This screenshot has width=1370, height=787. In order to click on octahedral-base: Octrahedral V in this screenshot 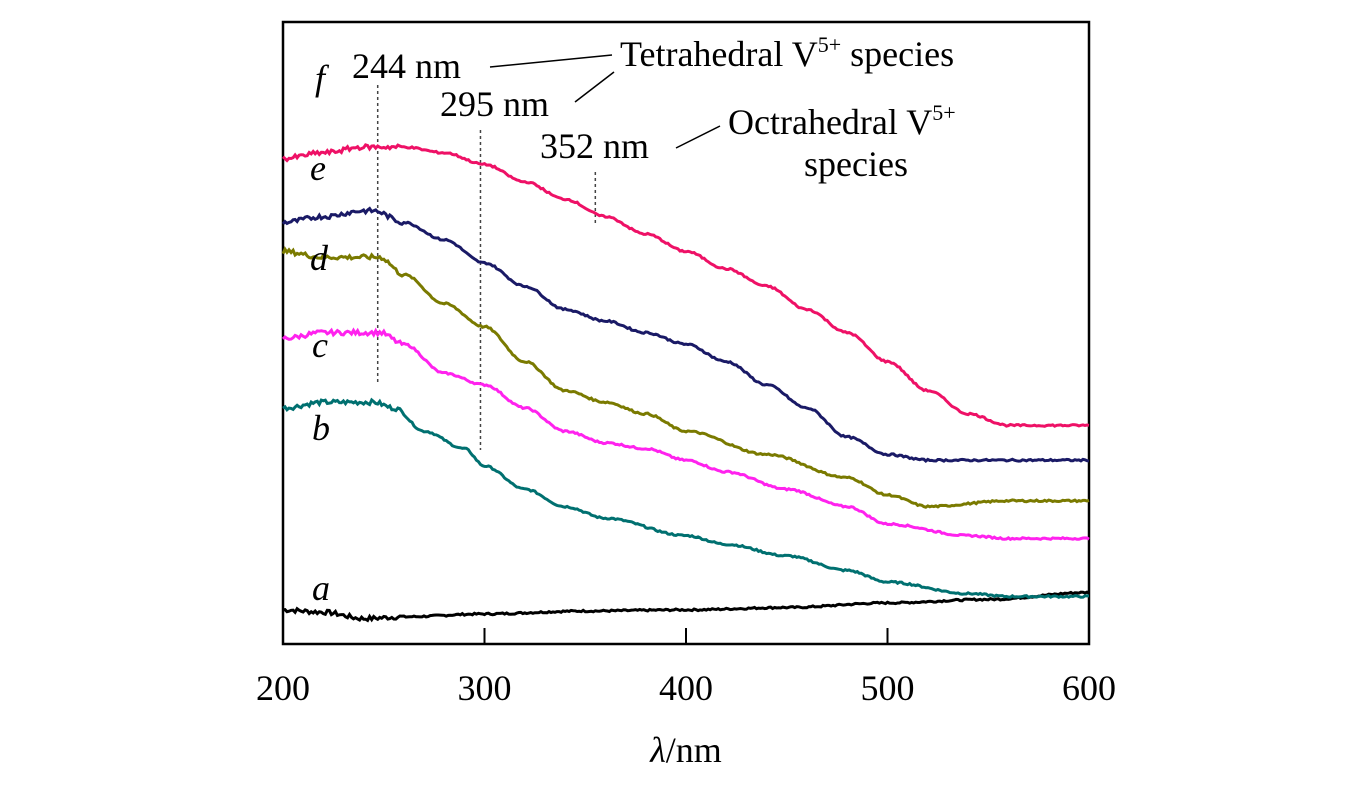, I will do `click(830, 122)`.